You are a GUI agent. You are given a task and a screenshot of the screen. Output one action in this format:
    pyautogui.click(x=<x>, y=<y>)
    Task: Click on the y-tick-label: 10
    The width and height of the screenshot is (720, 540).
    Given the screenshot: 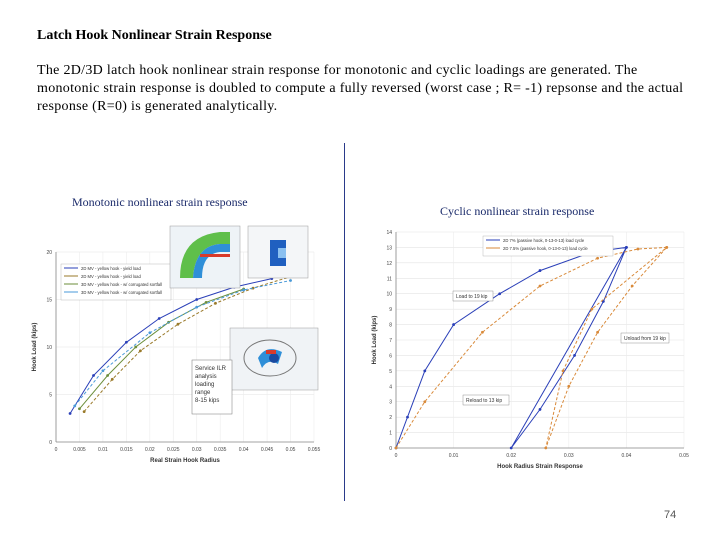 What is the action you would take?
    pyautogui.click(x=389, y=295)
    